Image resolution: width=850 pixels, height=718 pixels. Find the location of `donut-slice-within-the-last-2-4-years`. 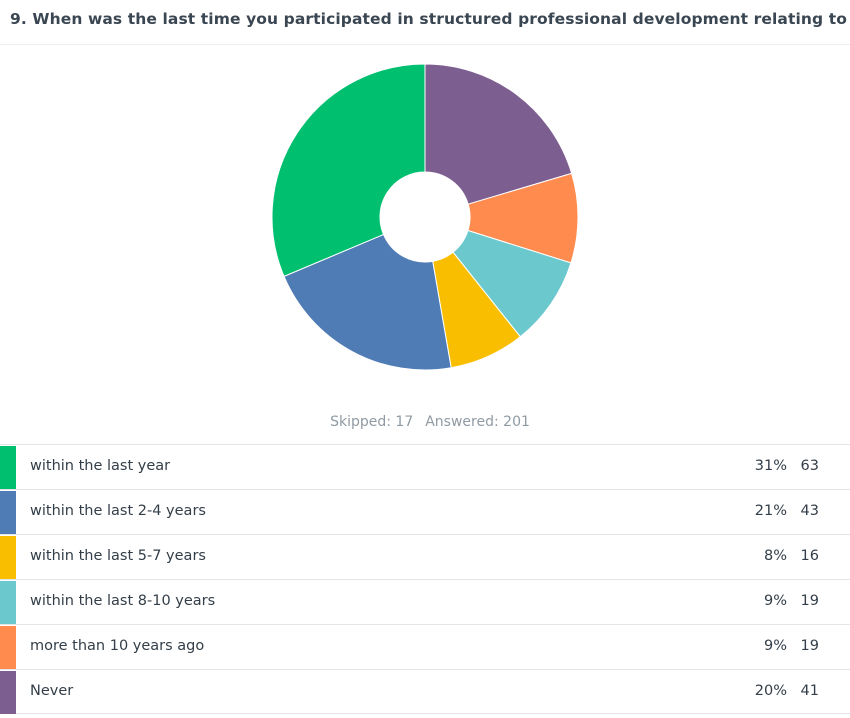

donut-slice-within-the-last-2-4-years is located at coordinates (367, 302).